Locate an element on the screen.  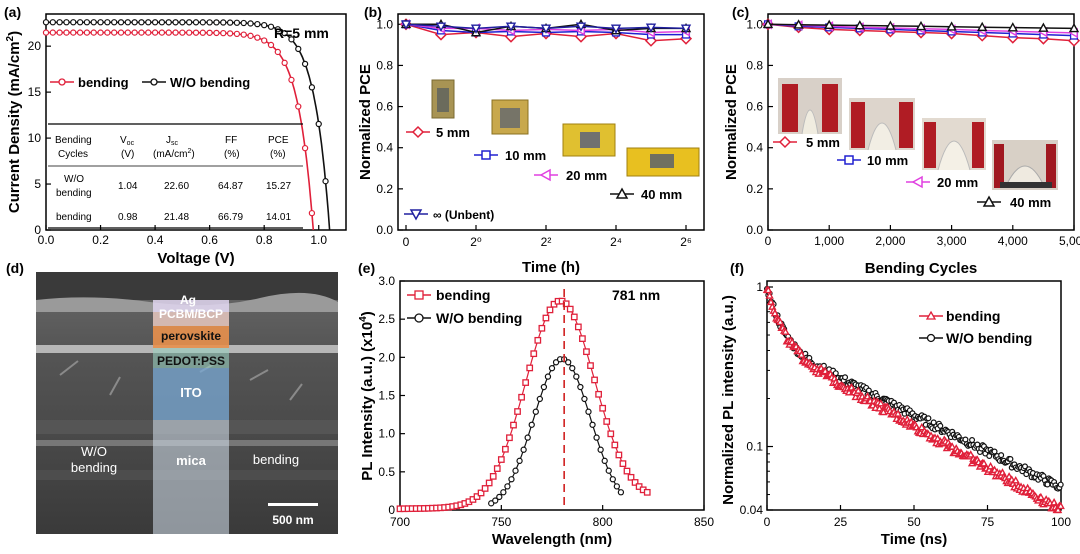
x-tick-label-b: 2⁶ is located at coordinates (686, 242).